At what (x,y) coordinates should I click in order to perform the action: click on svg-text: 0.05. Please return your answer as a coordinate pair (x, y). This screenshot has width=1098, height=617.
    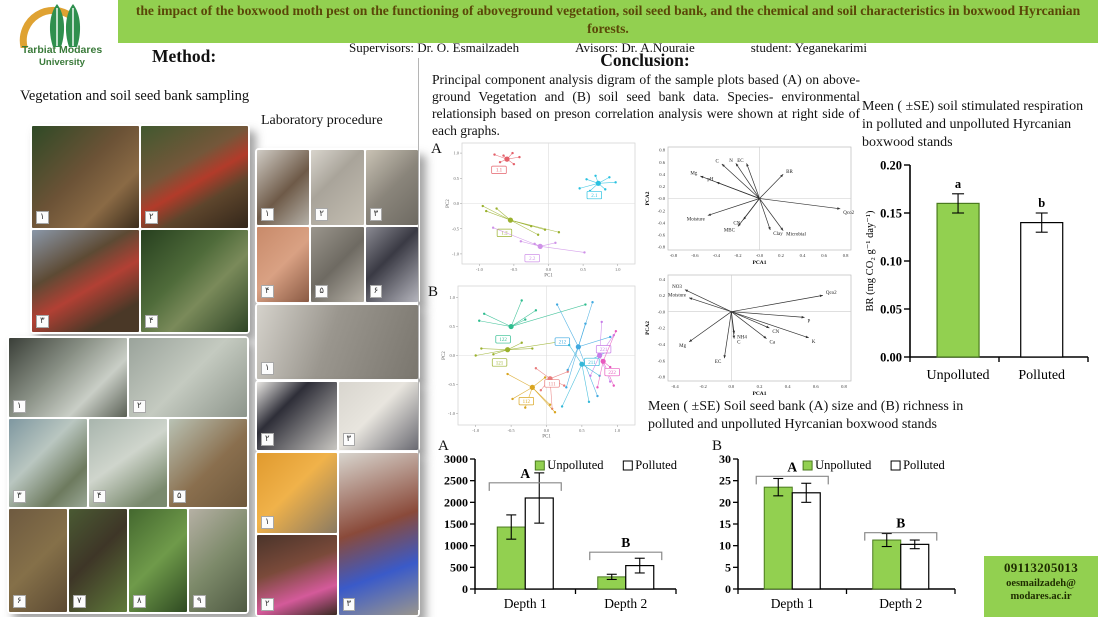
    Looking at the image, I should click on (891, 310).